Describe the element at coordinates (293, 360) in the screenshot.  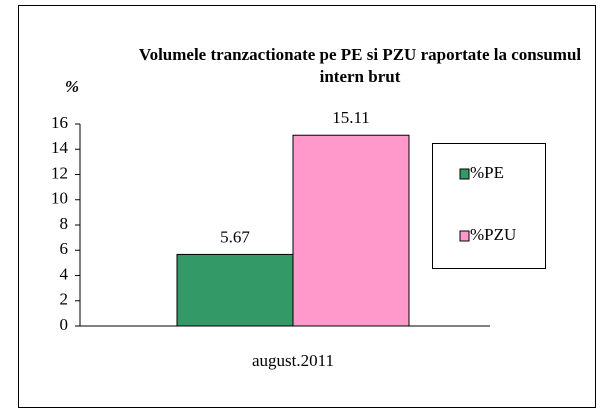
I see `x-tick-label: august.2011` at that location.